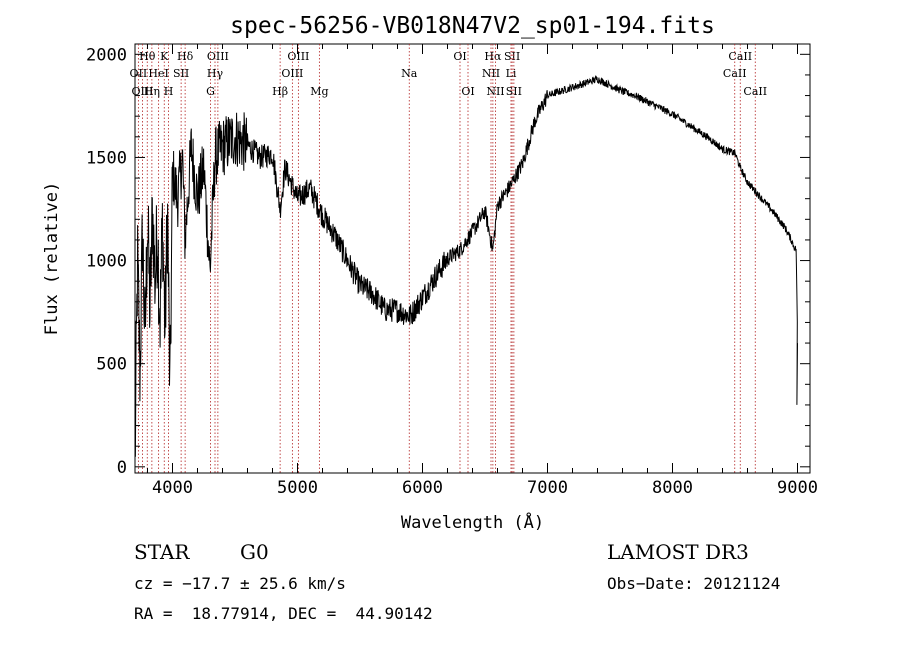  I want to click on x-tick-label: 5000, so click(297, 488).